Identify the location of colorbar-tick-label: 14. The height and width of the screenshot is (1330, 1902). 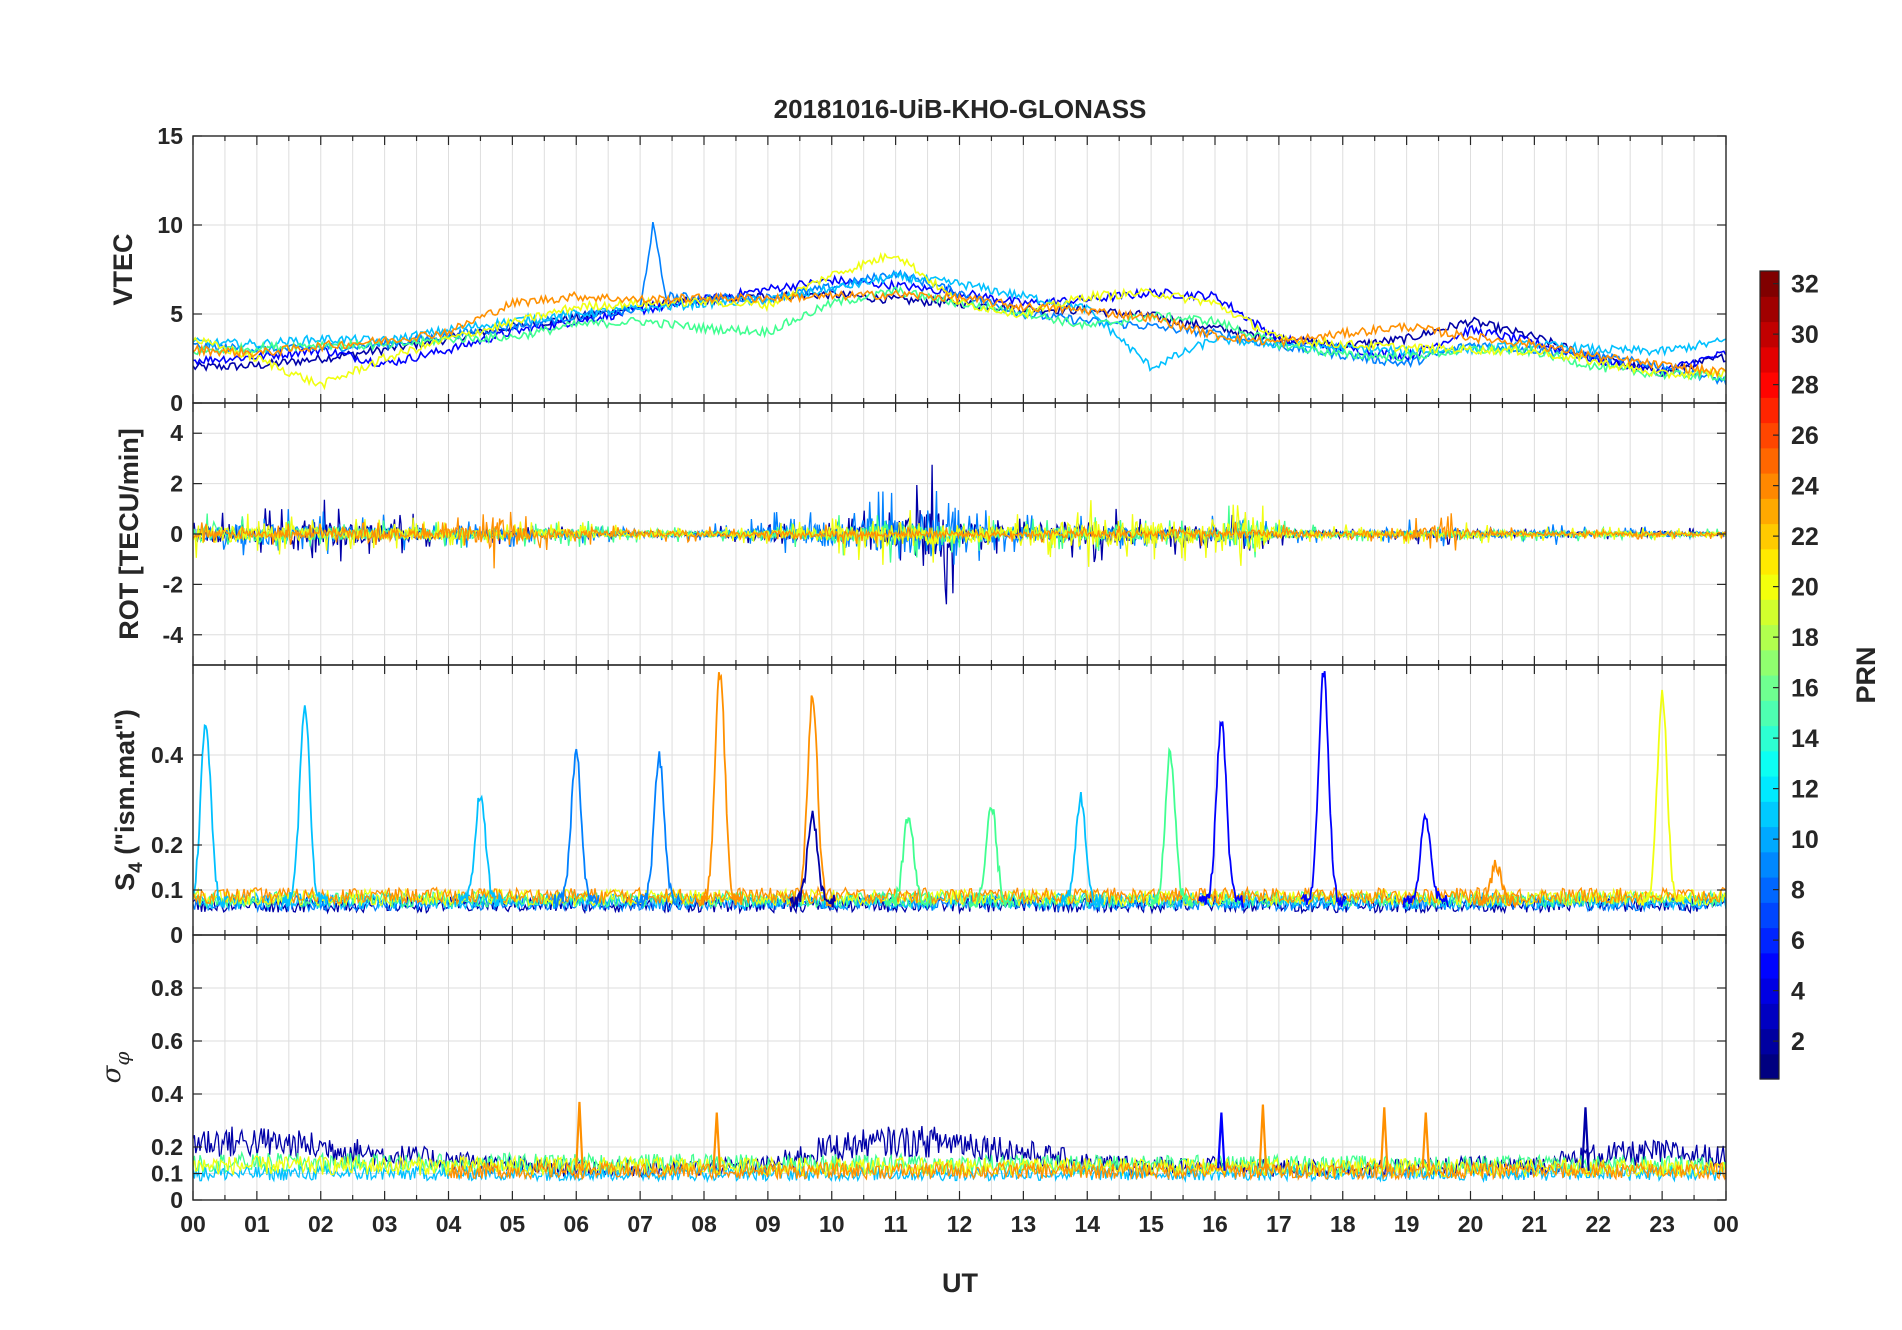
(1805, 739).